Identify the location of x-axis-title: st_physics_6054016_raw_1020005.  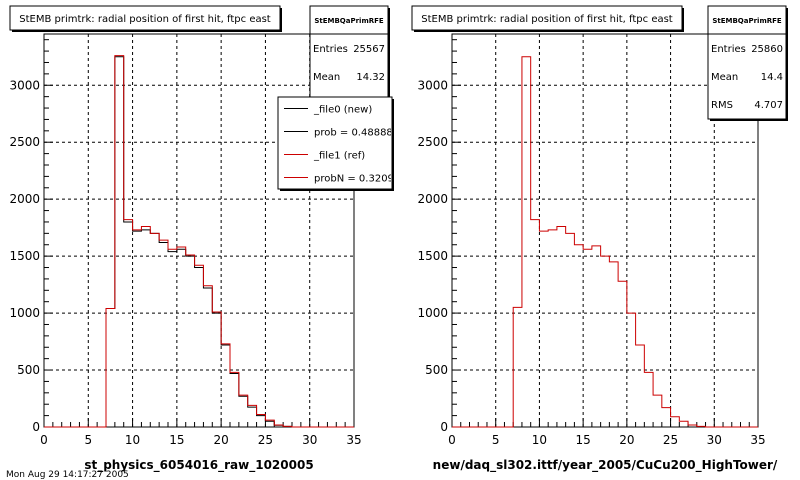
(198, 465).